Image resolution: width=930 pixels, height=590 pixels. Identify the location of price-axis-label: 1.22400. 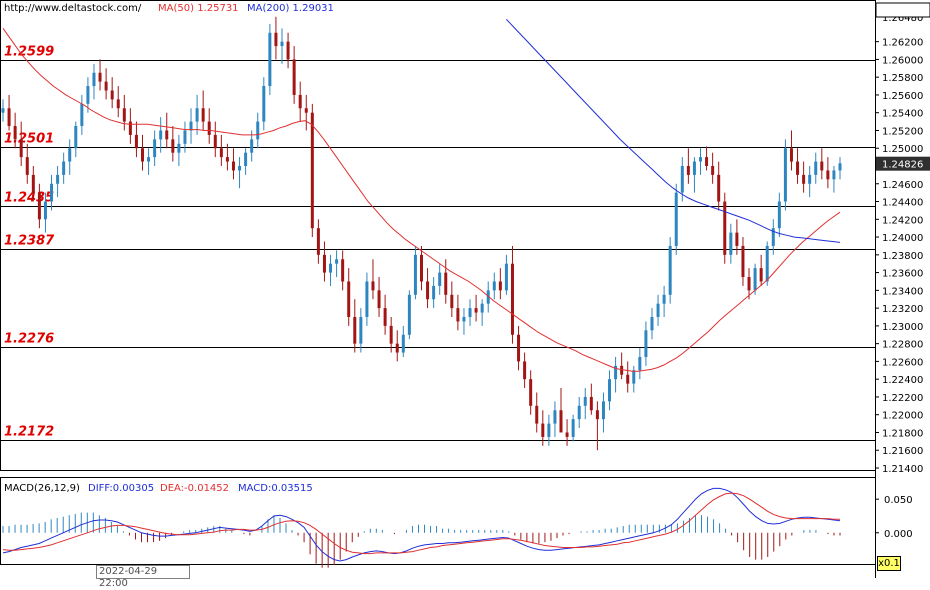
(902, 380).